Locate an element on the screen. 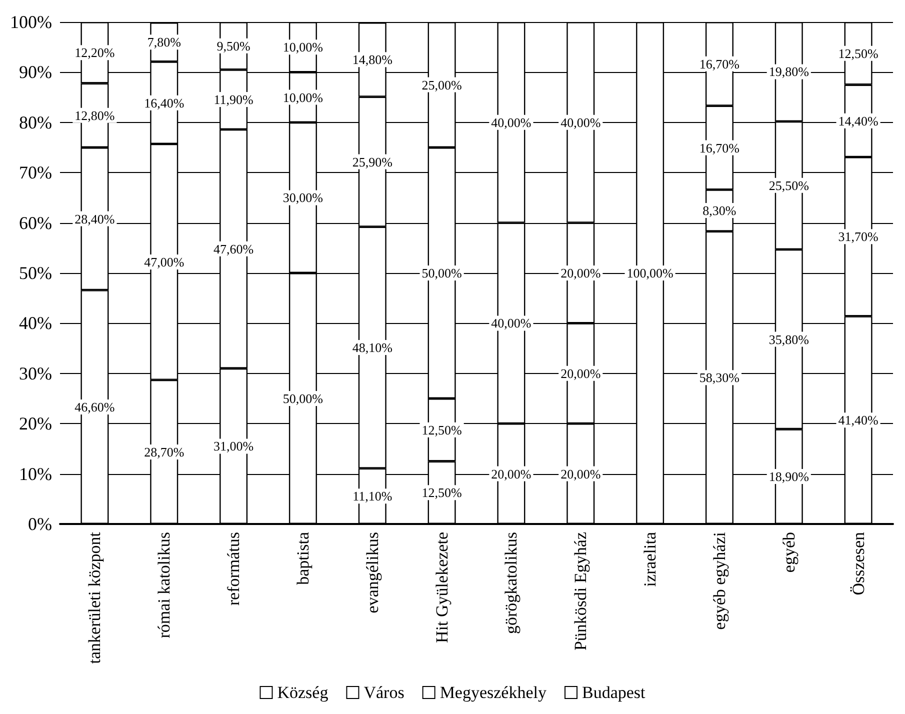 The width and height of the screenshot is (905, 714). data-label: 8,30% is located at coordinates (719, 210).